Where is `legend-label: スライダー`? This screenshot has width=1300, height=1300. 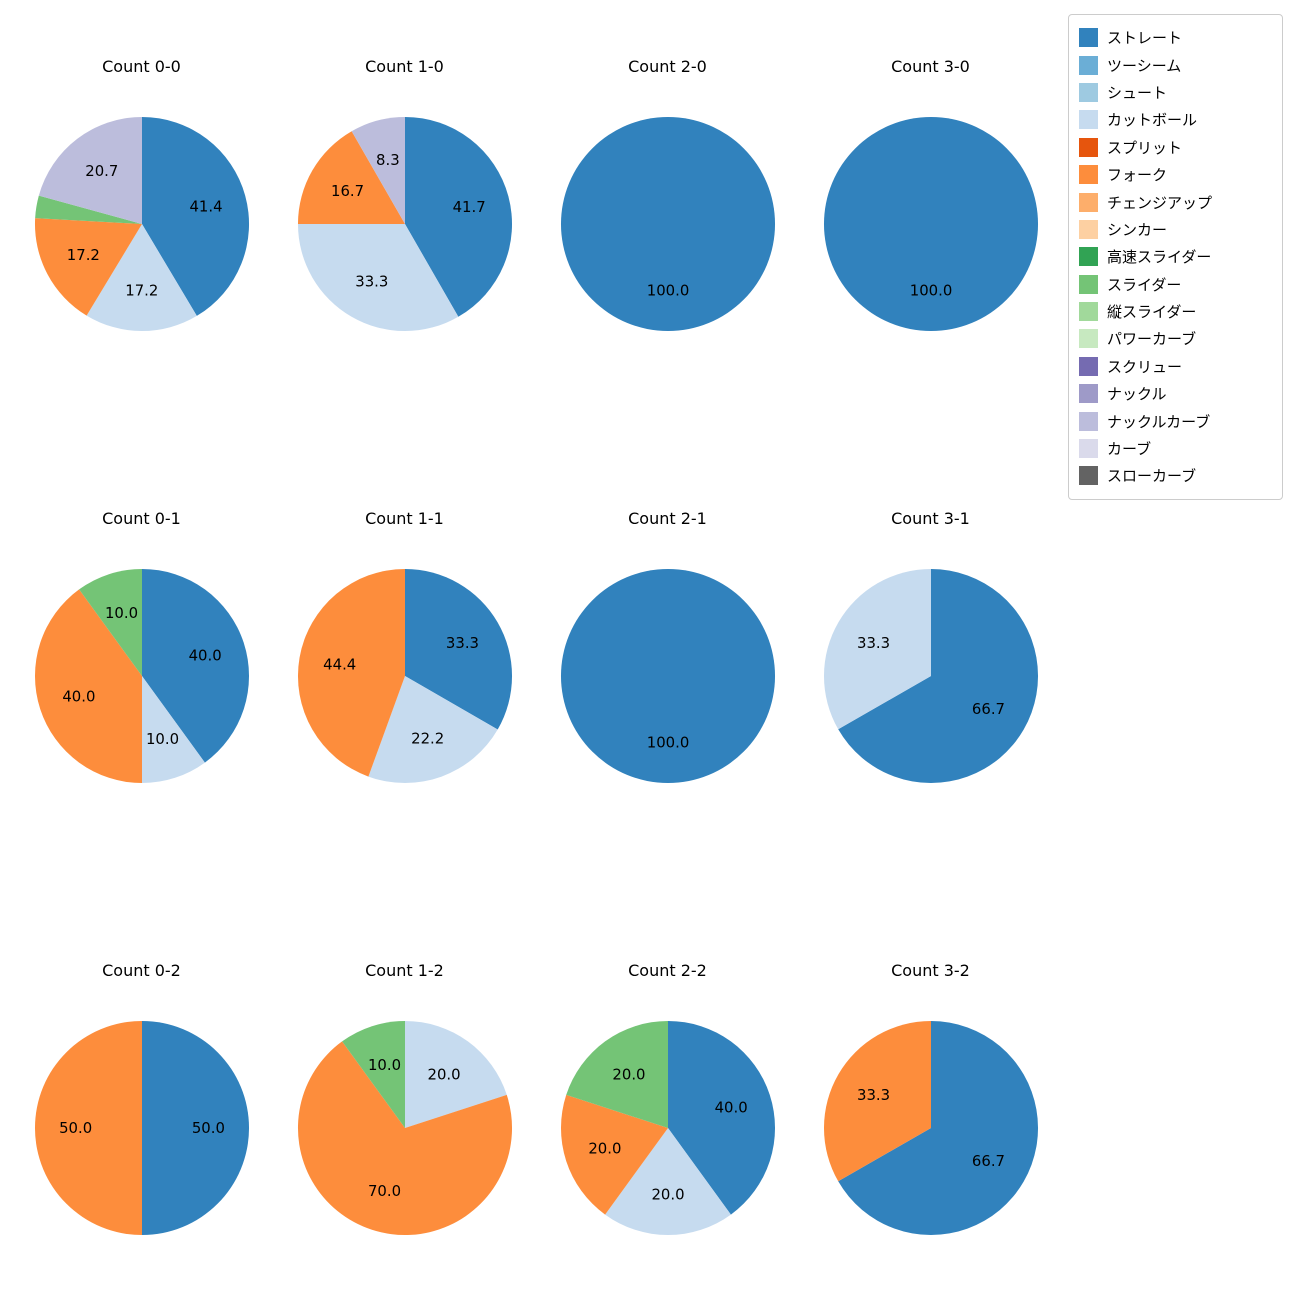
legend-label: スライダー is located at coordinates (1144, 284).